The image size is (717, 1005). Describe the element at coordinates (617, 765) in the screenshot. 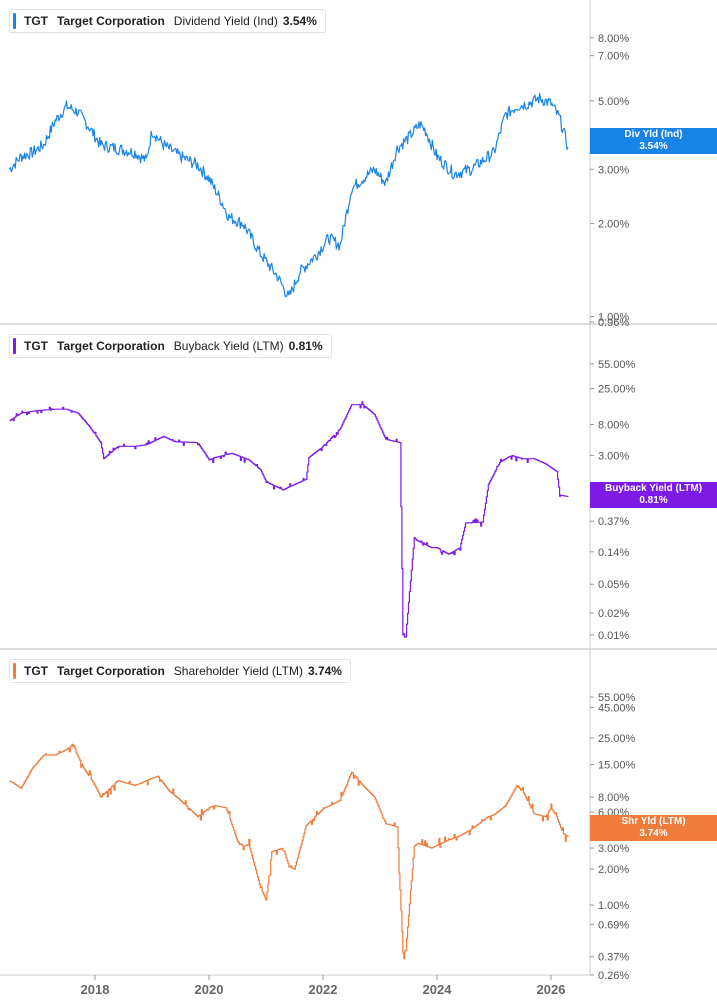

I see `y-tick-label: 15.00%` at that location.